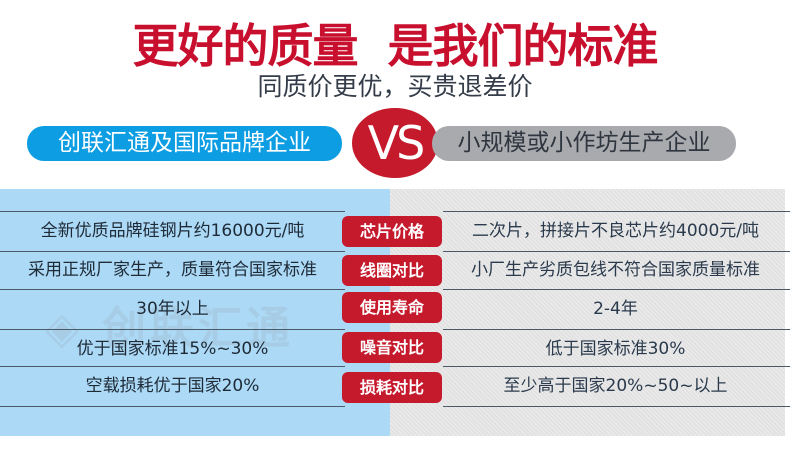 The width and height of the screenshot is (790, 464). I want to click on our-brand-pill: 创联汇通及国际品牌企业, so click(184, 143).